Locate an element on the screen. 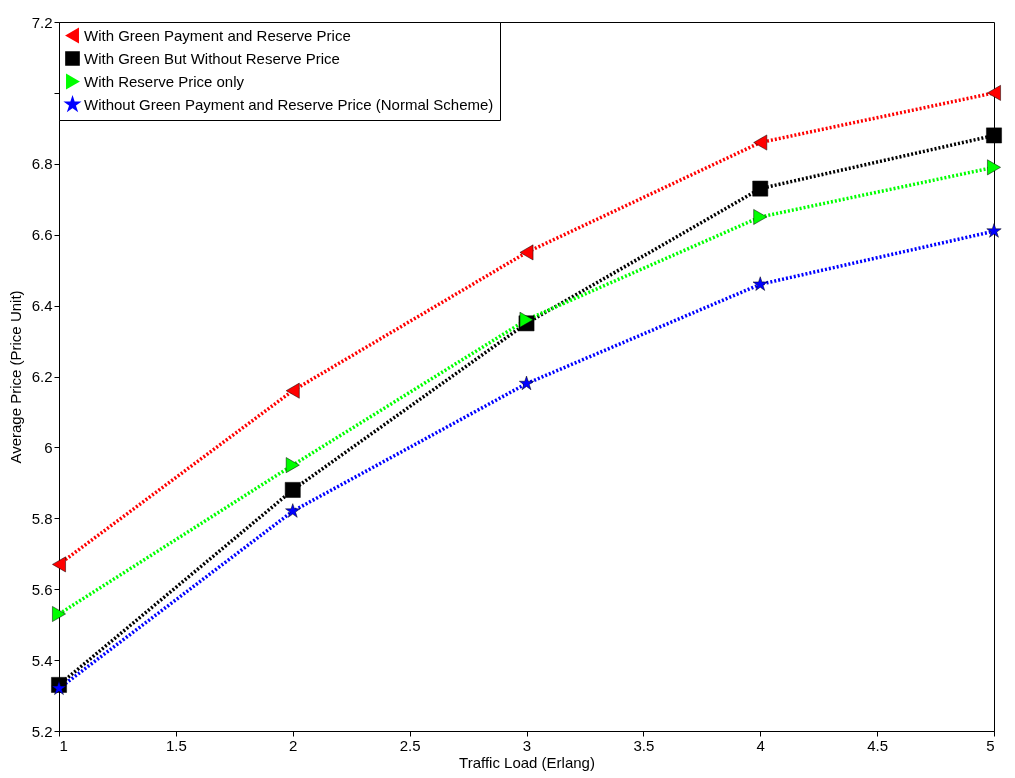  legend-label: With Green But Without Reserve Price is located at coordinates (212, 58).